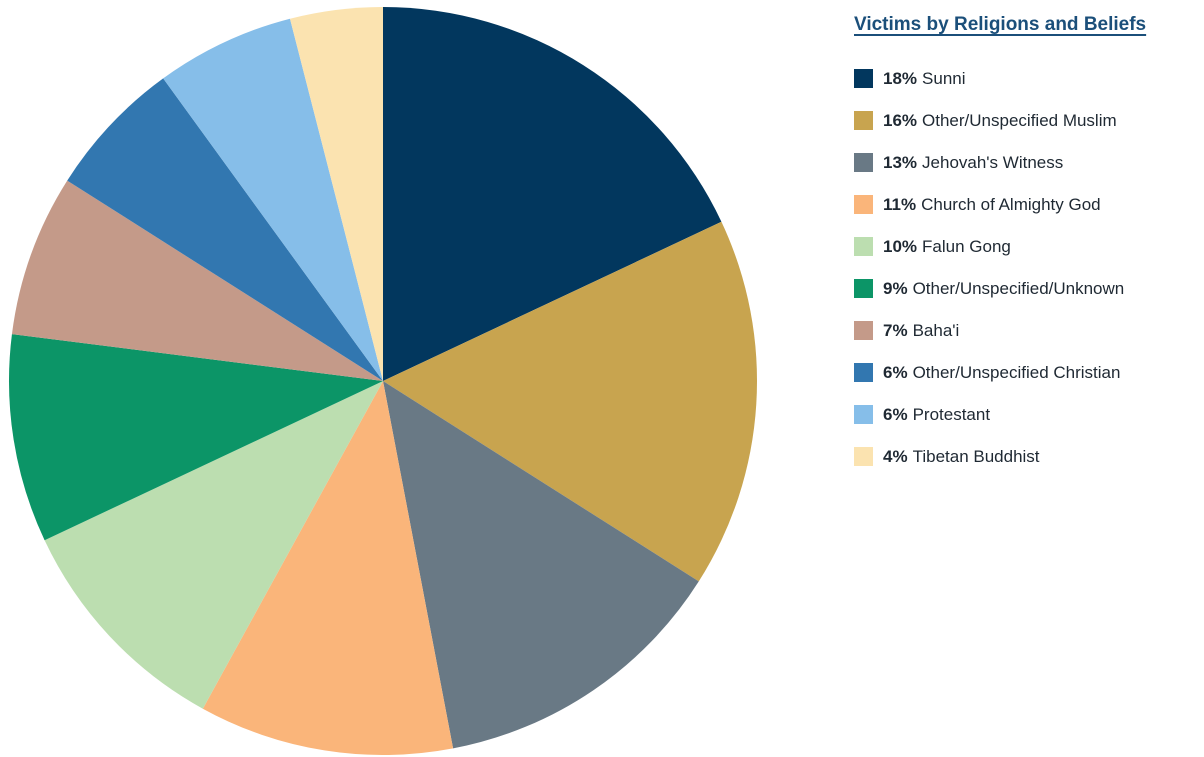 The image size is (1204, 757). Describe the element at coordinates (900, 162) in the screenshot. I see `legend-percent: 13%` at that location.